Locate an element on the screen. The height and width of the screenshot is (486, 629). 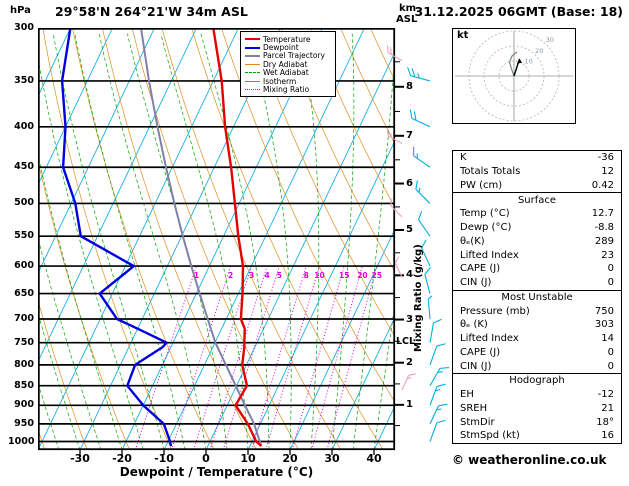
table-row-value: -12 is located at coordinates (605, 395).